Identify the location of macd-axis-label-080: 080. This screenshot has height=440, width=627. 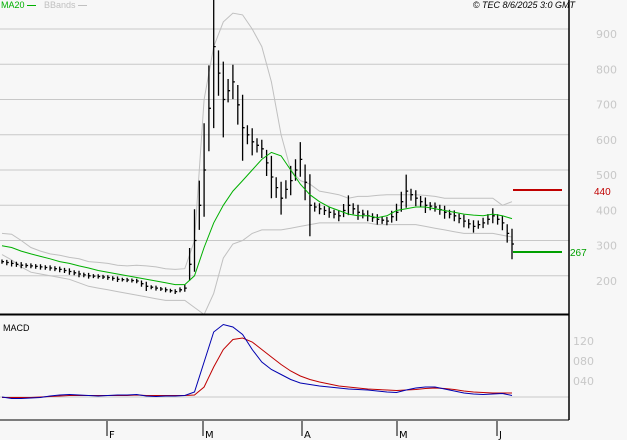
(583, 361).